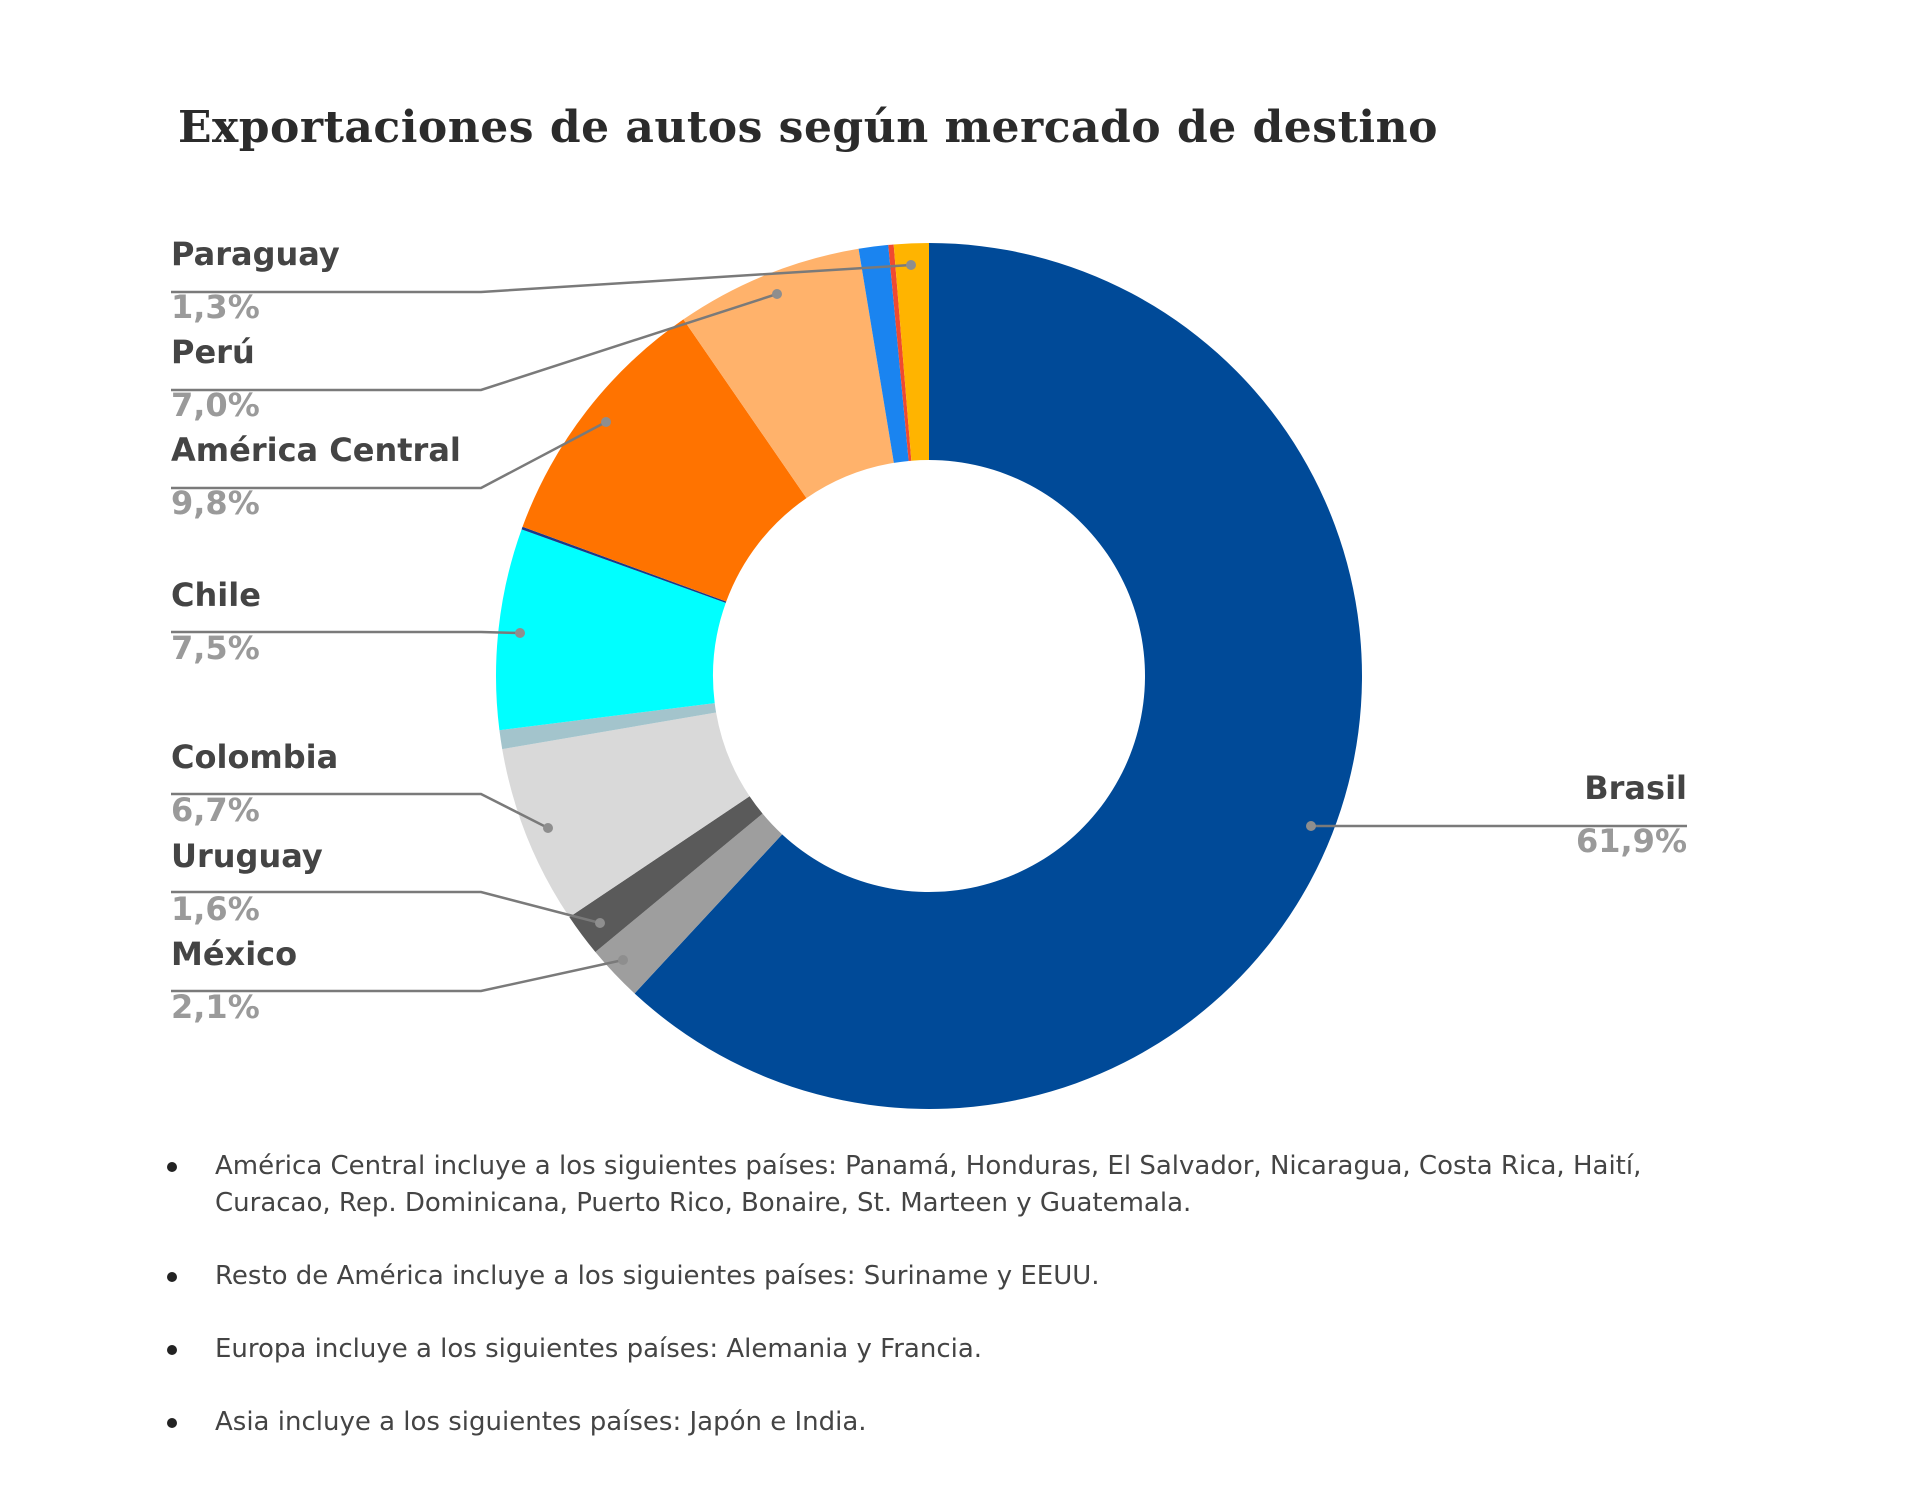 This screenshot has height=1506, width=1920. What do you see at coordinates (215, 909) in the screenshot?
I see `value-label-uruguay: 1,6%` at bounding box center [215, 909].